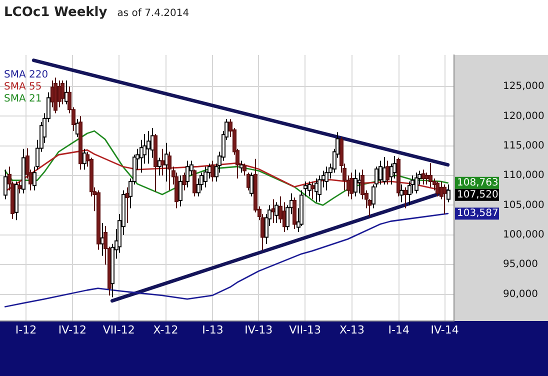 This screenshot has height=376, width=548. Describe the element at coordinates (523, 116) in the screenshot. I see `y-tick-label: 120,000` at that location.